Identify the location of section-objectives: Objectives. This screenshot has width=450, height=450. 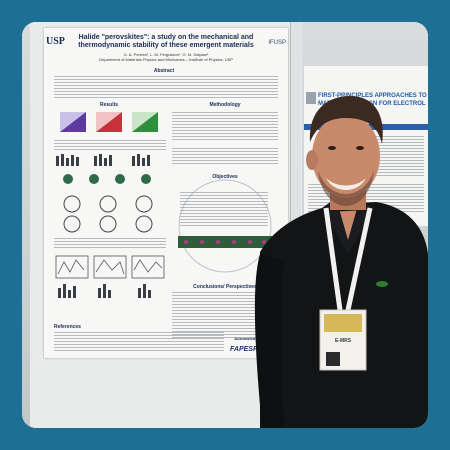
(225, 177).